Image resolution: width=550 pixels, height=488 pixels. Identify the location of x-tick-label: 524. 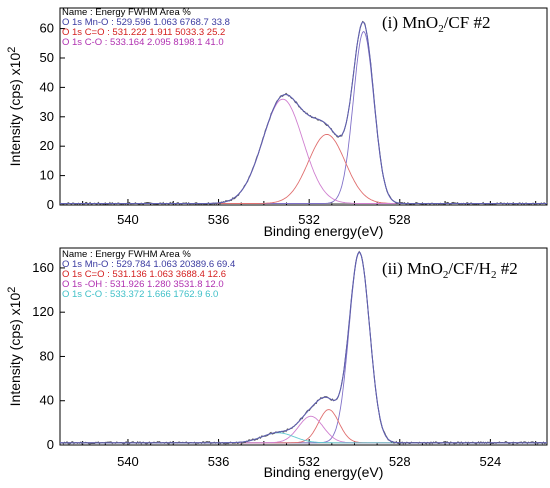
(491, 461).